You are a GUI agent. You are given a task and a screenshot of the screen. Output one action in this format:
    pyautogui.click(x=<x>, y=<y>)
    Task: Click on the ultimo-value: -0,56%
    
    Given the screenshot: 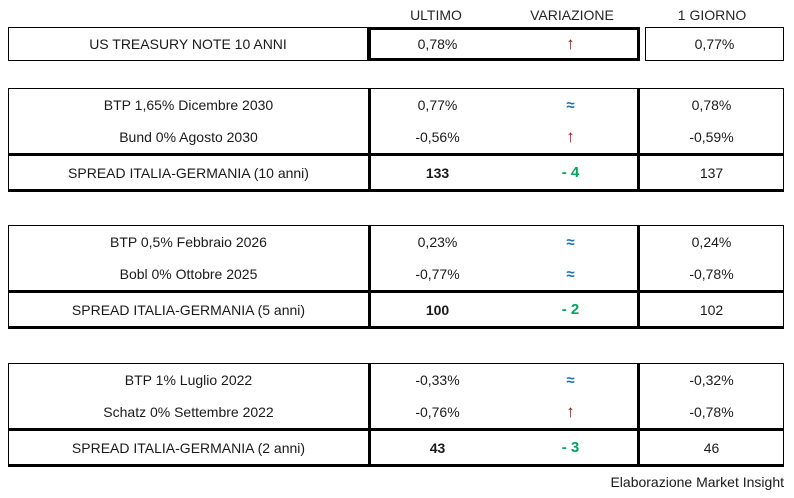 What is the action you would take?
    pyautogui.click(x=437, y=137)
    